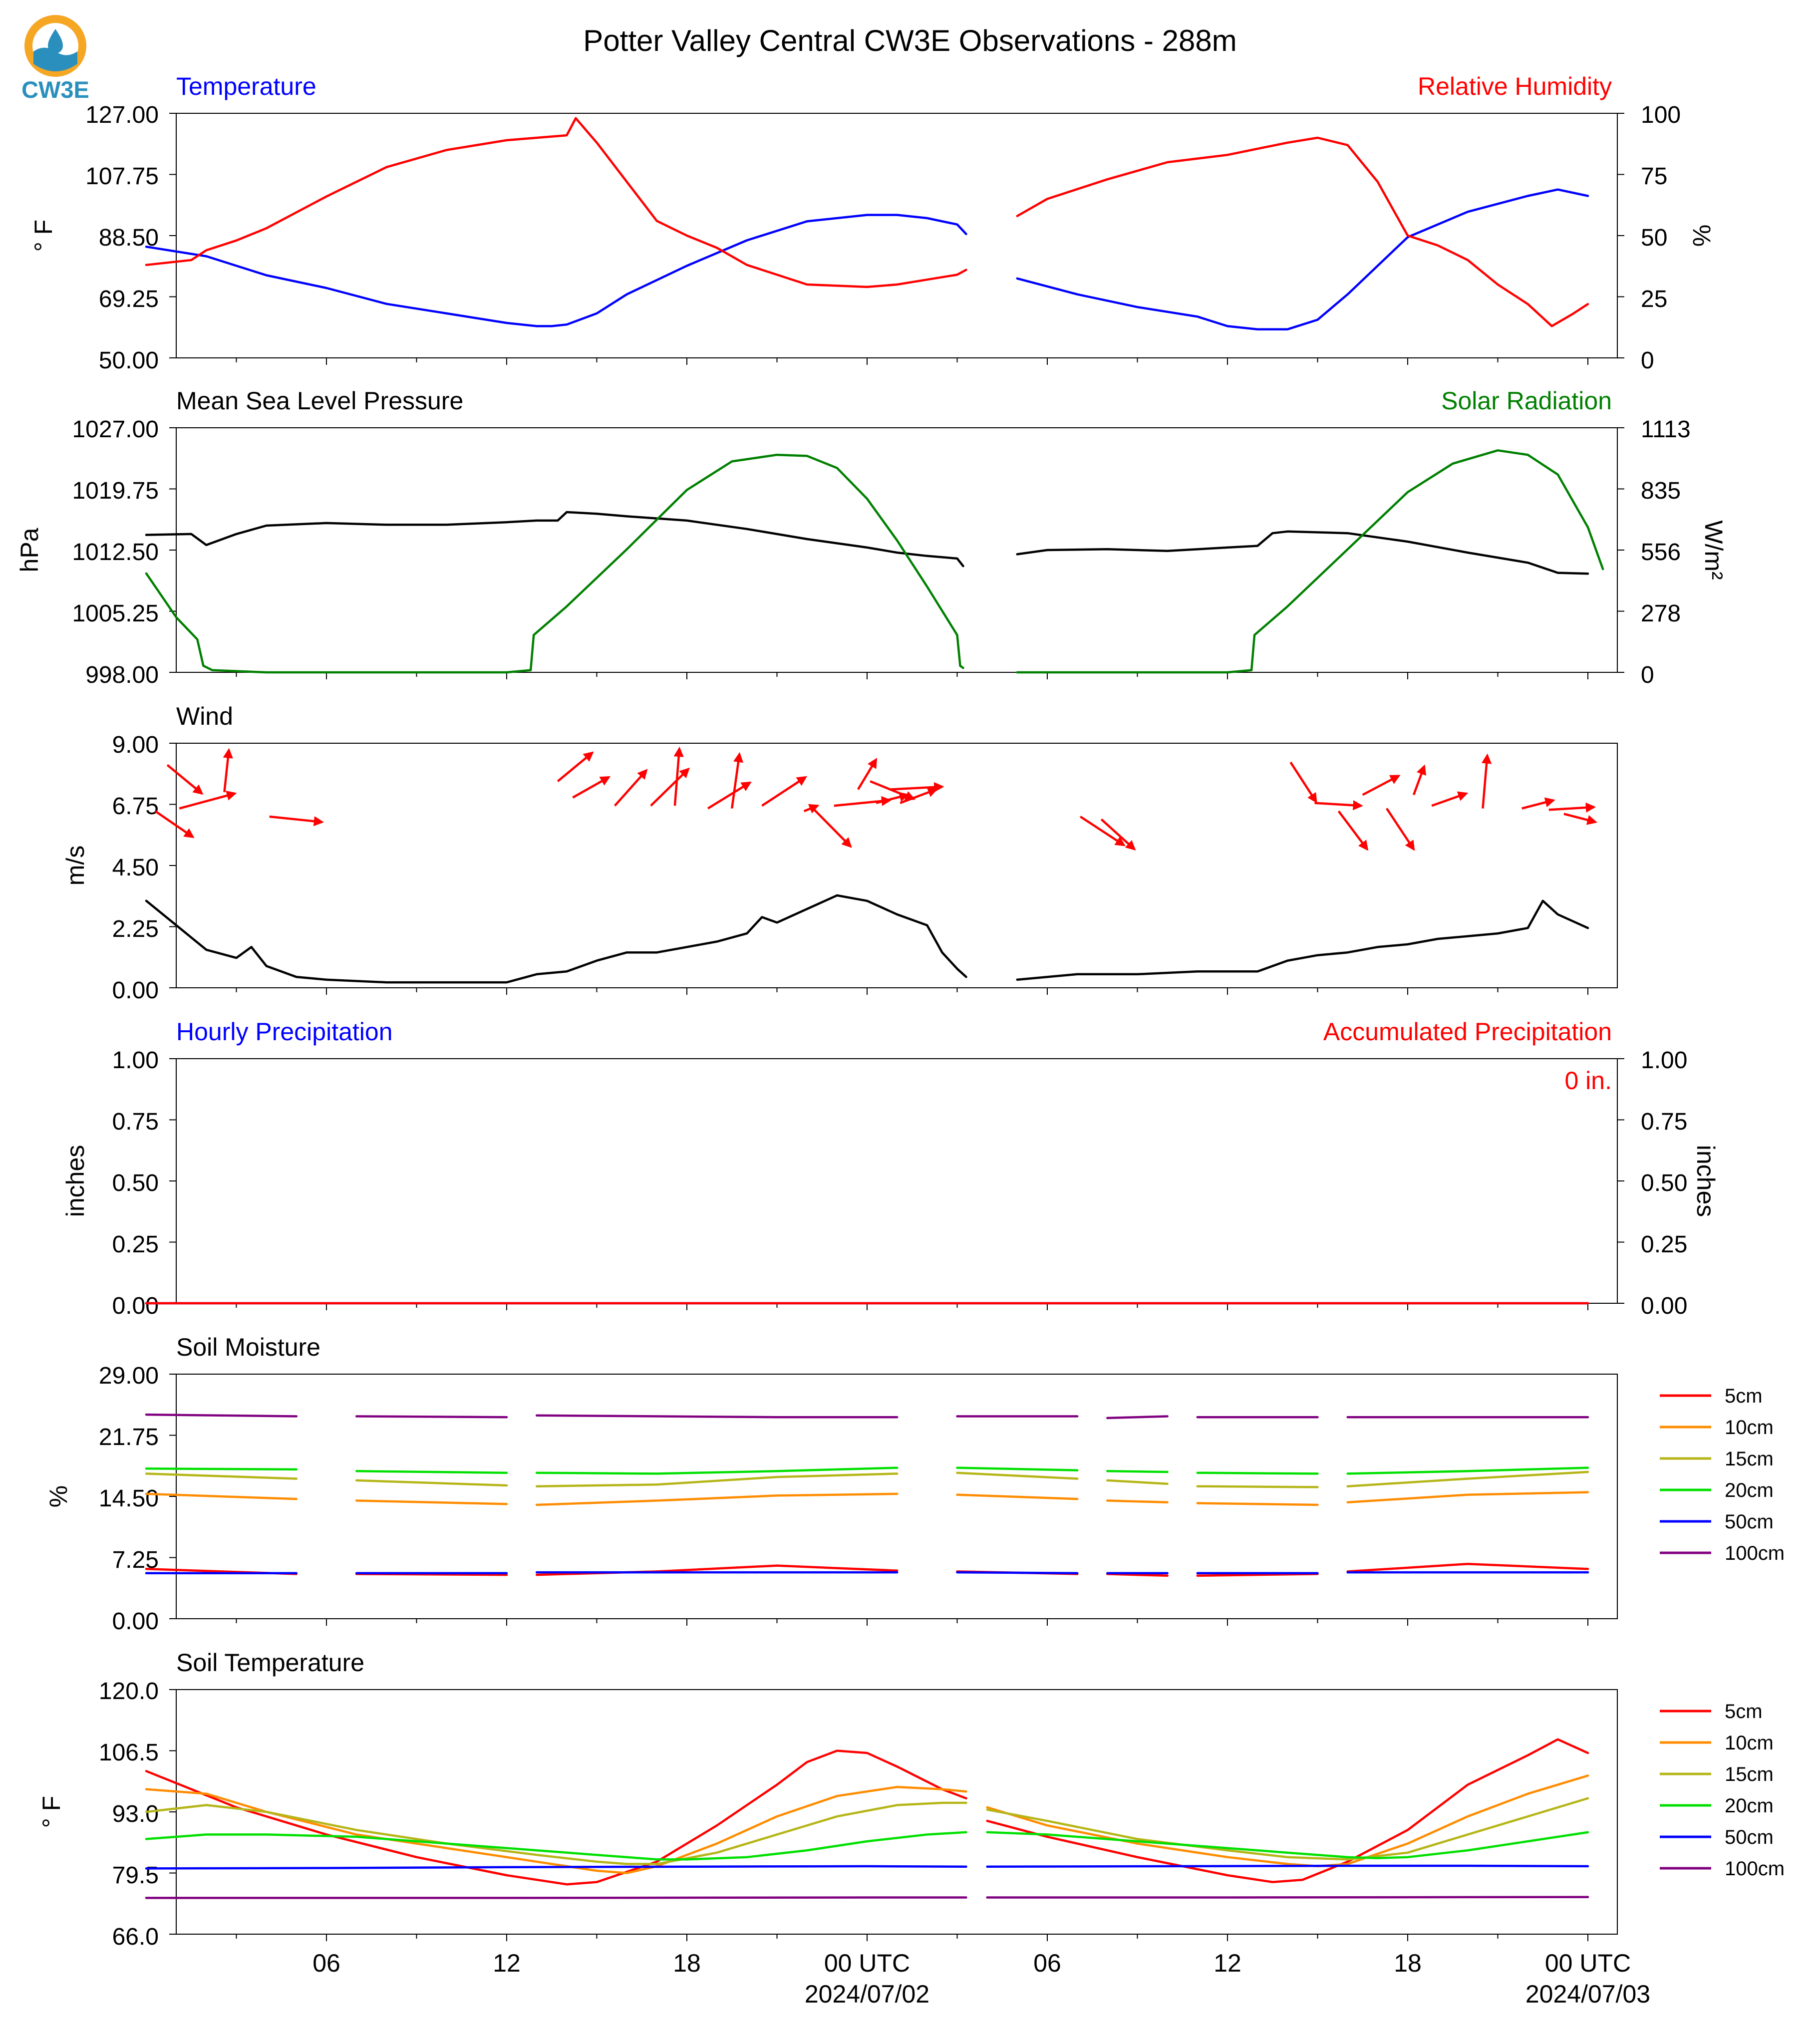 This screenshot has height=2028, width=1820. I want to click on soil-moisture-legend: 5cm 10cm 15cm 20cm 50cm 100cm, so click(1722, 1474).